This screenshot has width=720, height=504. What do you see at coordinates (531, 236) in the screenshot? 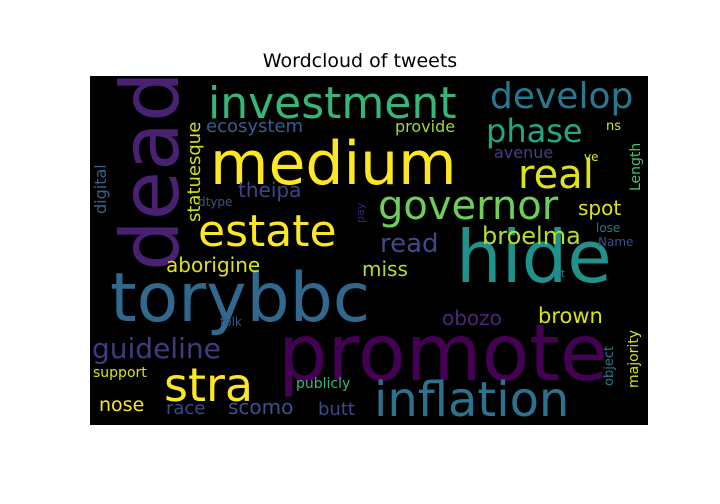
I see `word-broelma: broelma` at bounding box center [531, 236].